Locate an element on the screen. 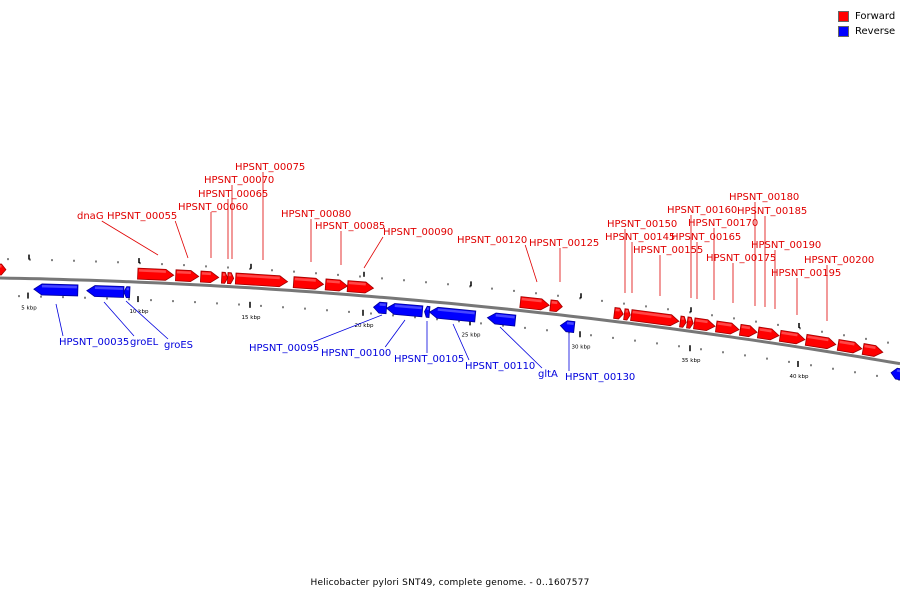  reverse-gene-label: groES is located at coordinates (178, 345).